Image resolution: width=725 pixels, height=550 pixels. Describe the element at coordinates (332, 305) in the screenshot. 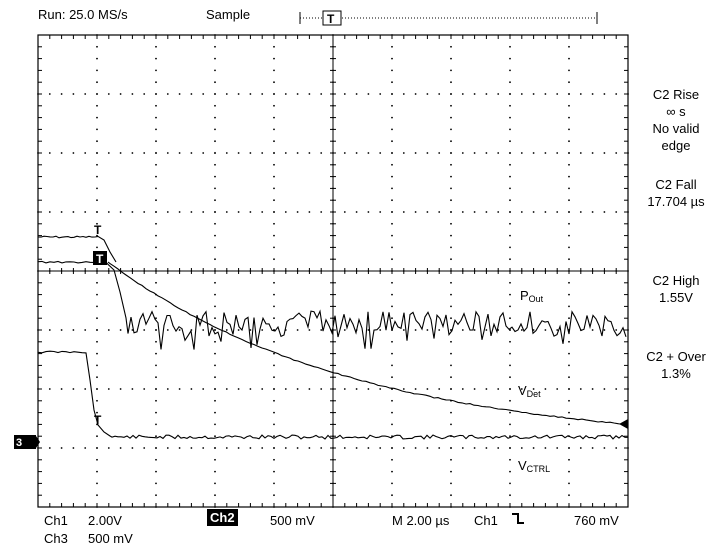

I see `trace-pout` at that location.